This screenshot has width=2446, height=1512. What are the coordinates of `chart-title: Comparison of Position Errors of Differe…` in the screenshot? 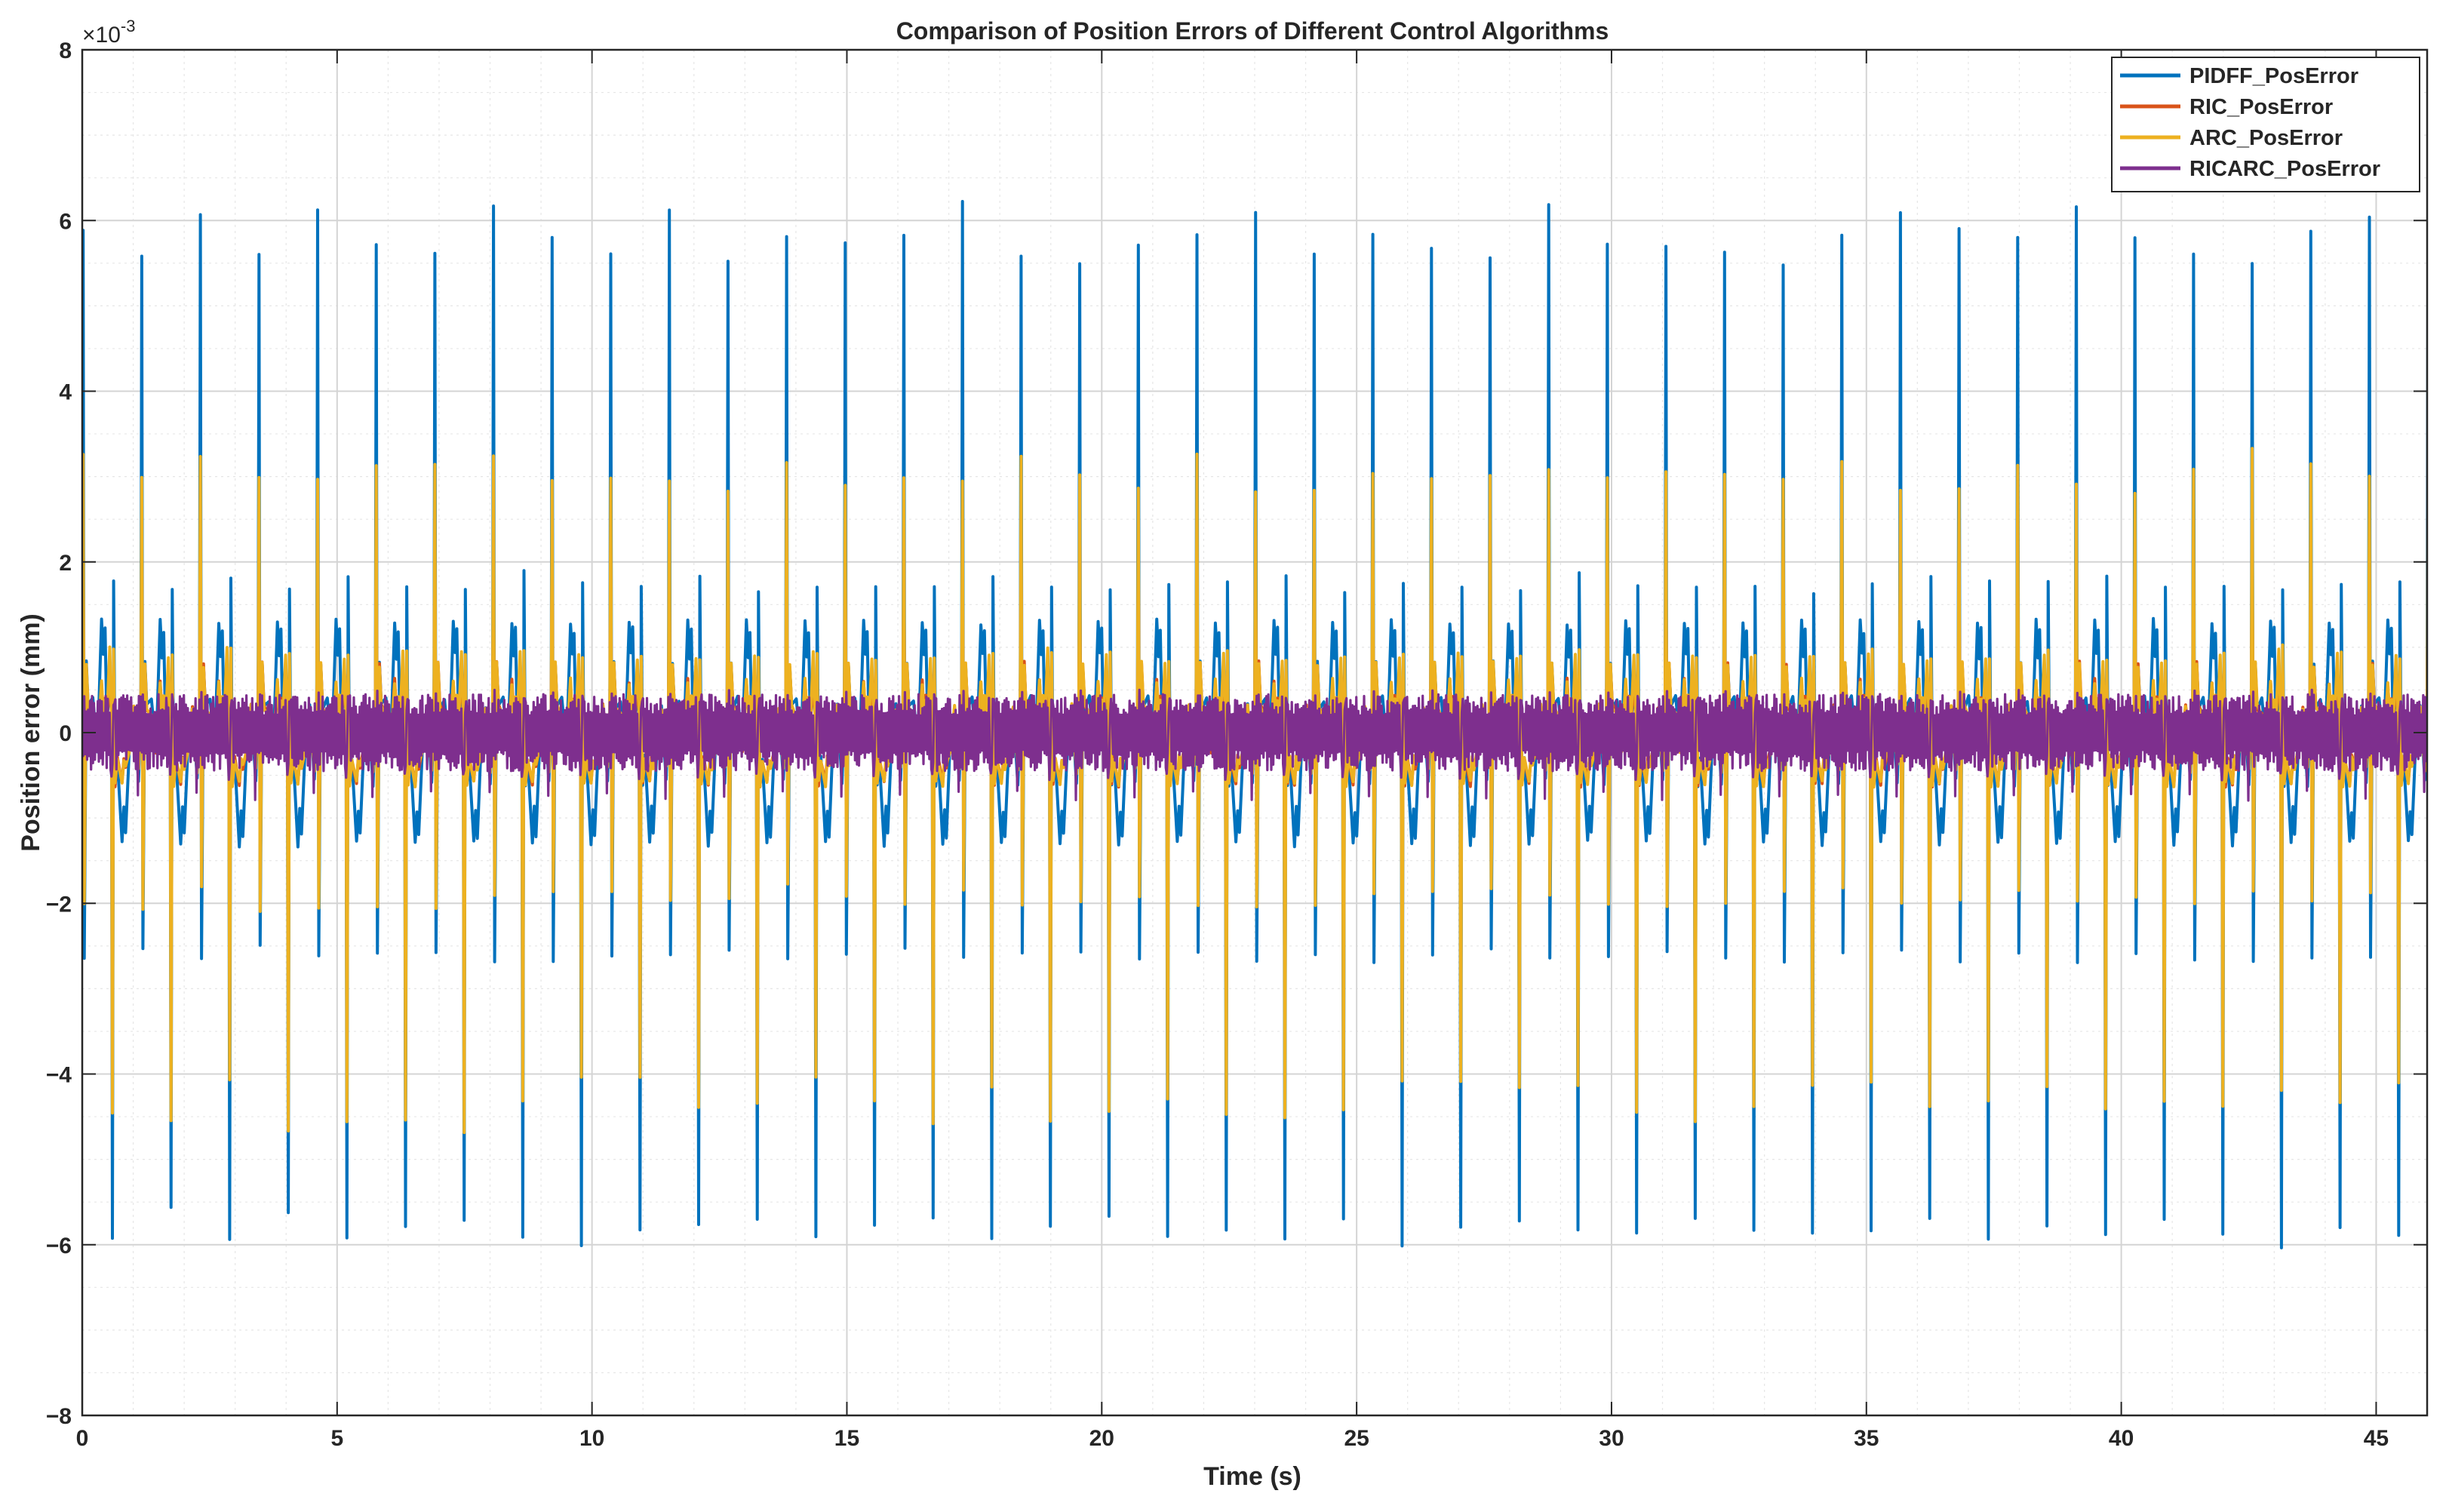 It's located at (1252, 31).